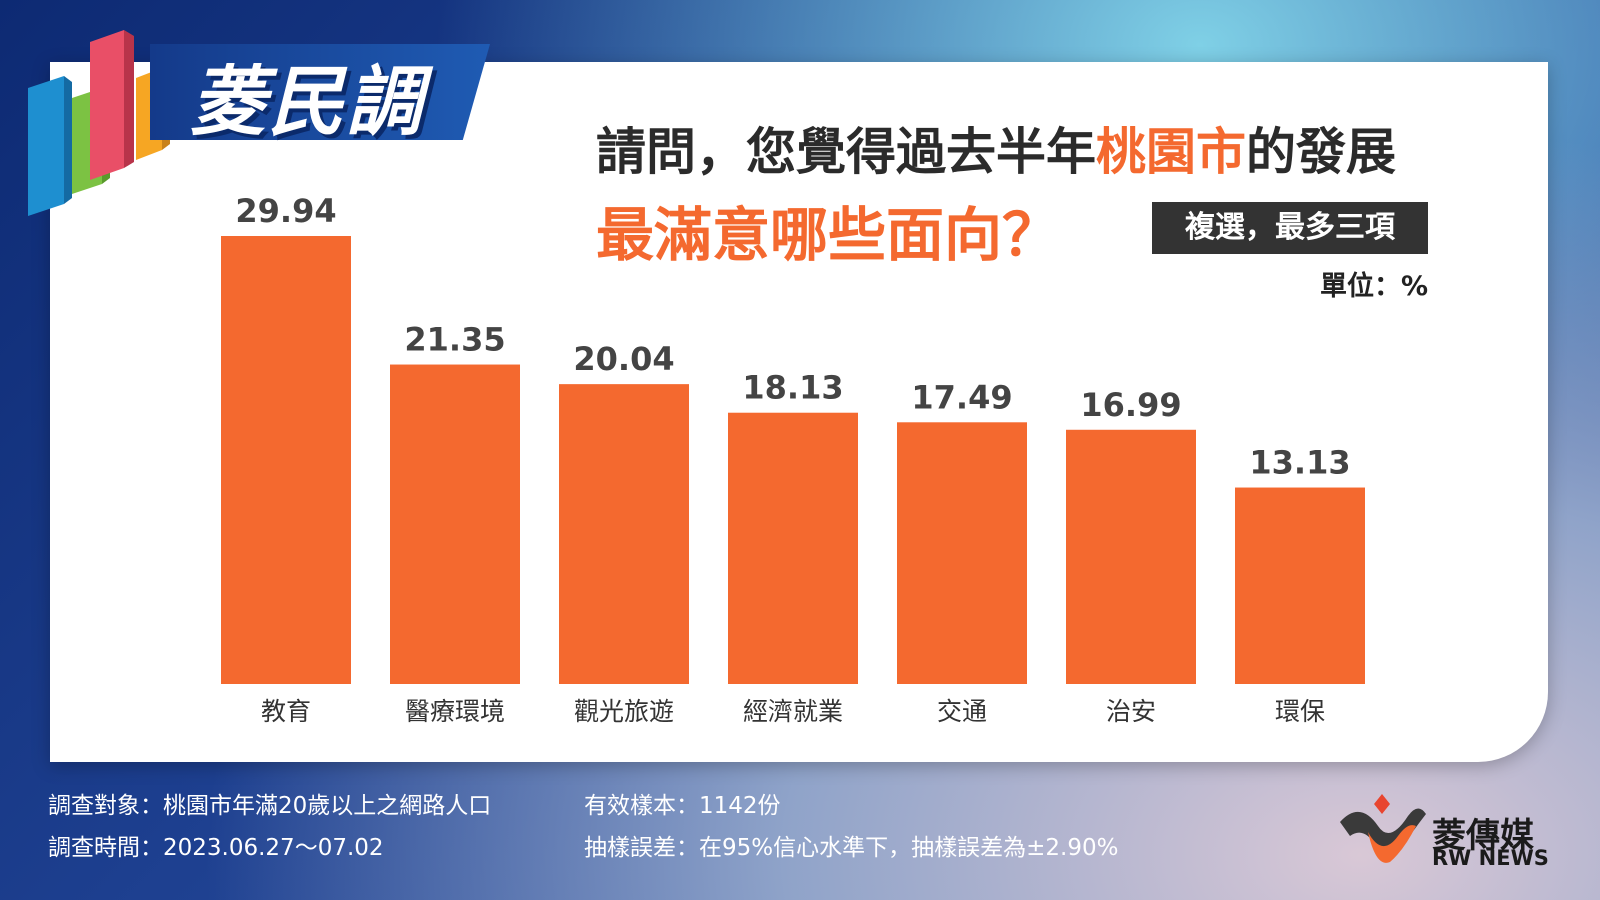 The height and width of the screenshot is (900, 1600). I want to click on unit-label: 單位：%, so click(1374, 286).